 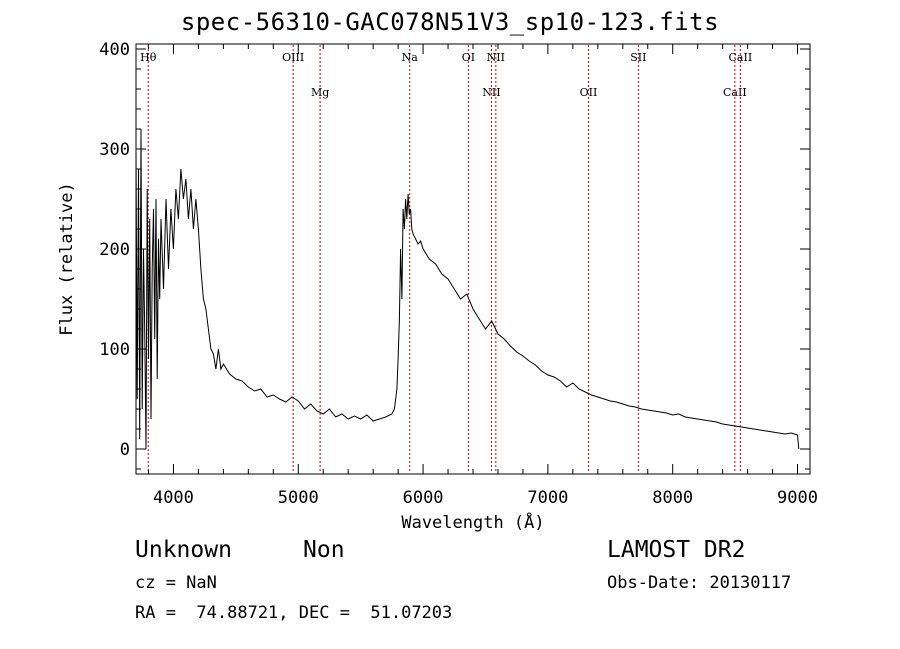 I want to click on x-axis-label: Wavelength (Å), so click(x=472, y=522).